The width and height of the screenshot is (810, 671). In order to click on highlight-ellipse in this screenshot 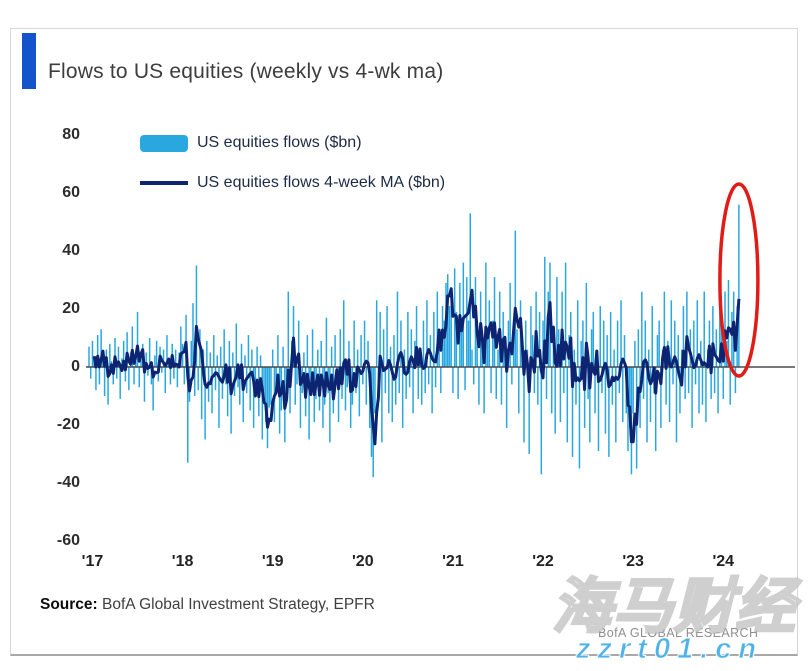, I will do `click(739, 280)`.